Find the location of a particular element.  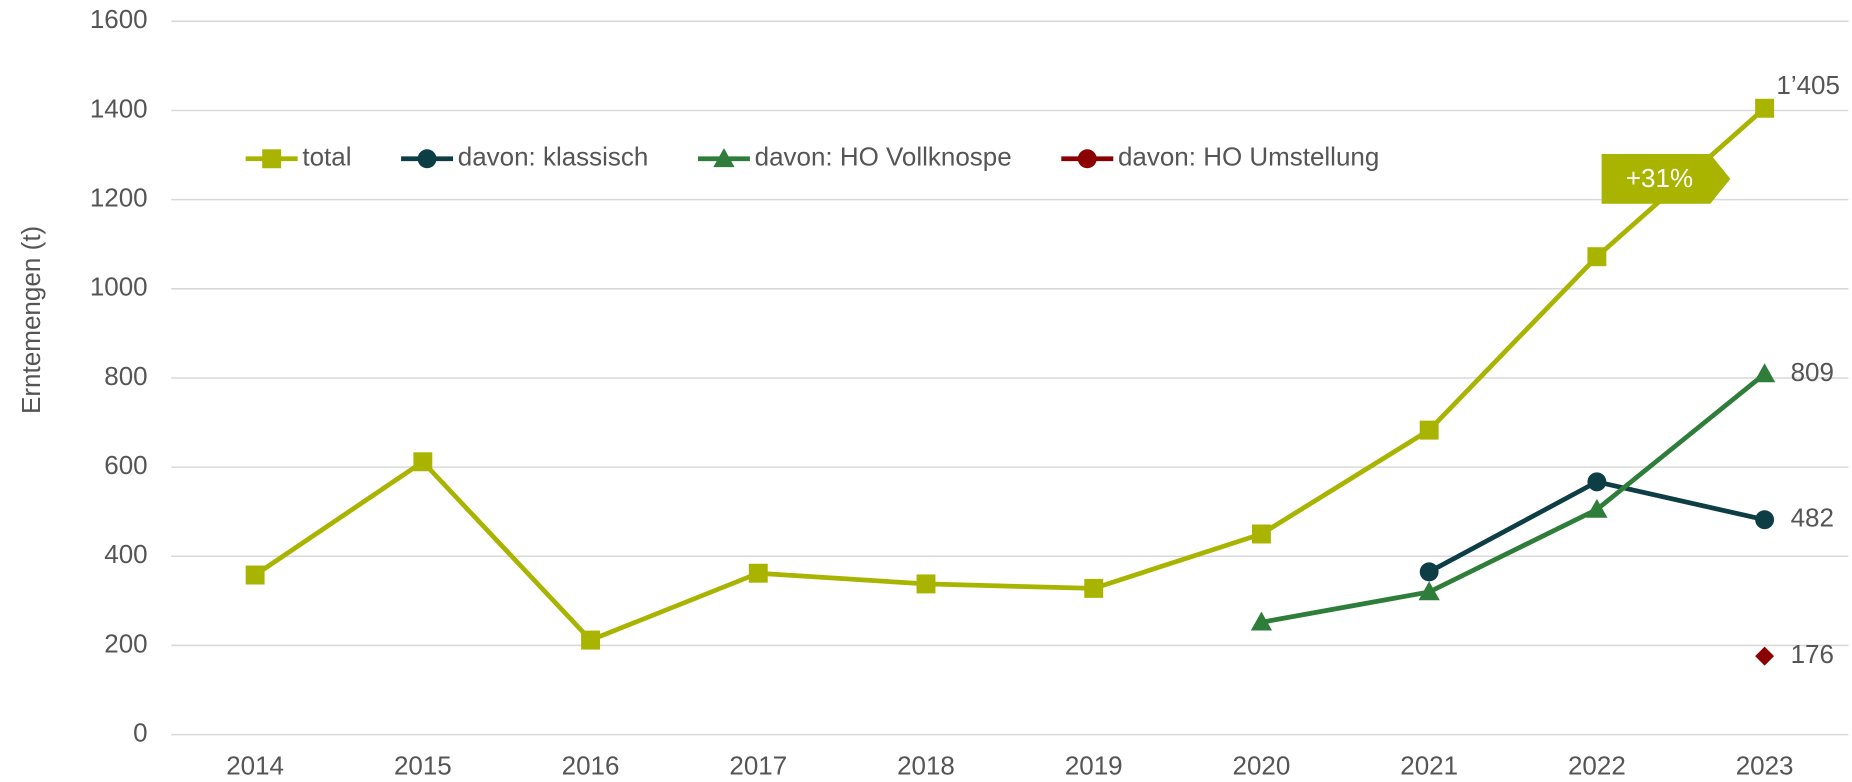

x-tick-label: 2023 is located at coordinates (1765, 766).